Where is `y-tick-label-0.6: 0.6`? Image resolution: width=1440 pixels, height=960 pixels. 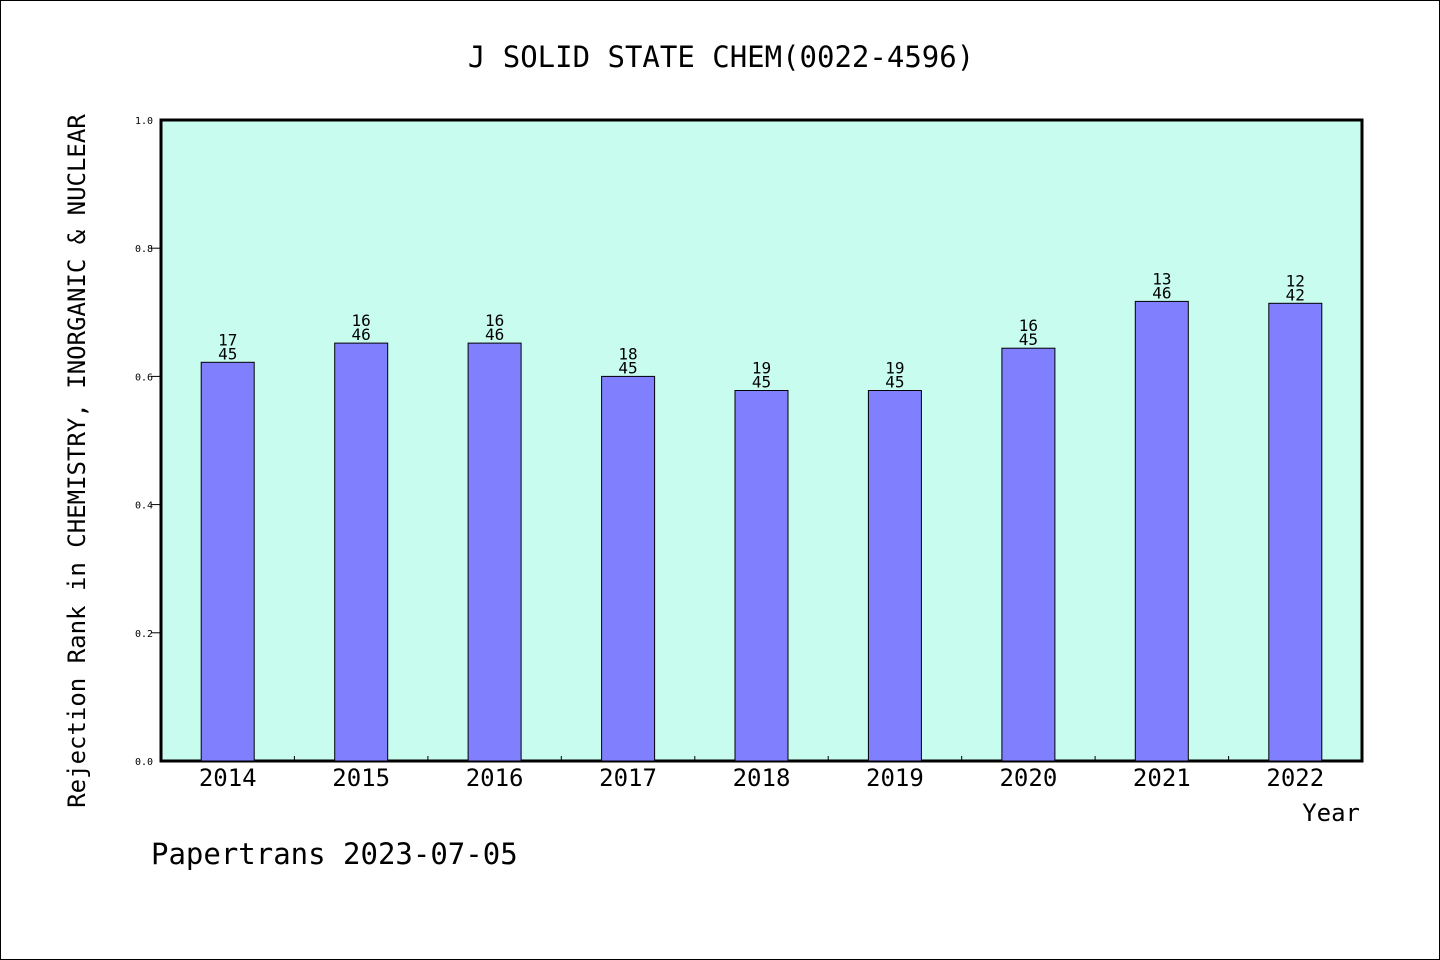 y-tick-label-0.6: 0.6 is located at coordinates (144, 377).